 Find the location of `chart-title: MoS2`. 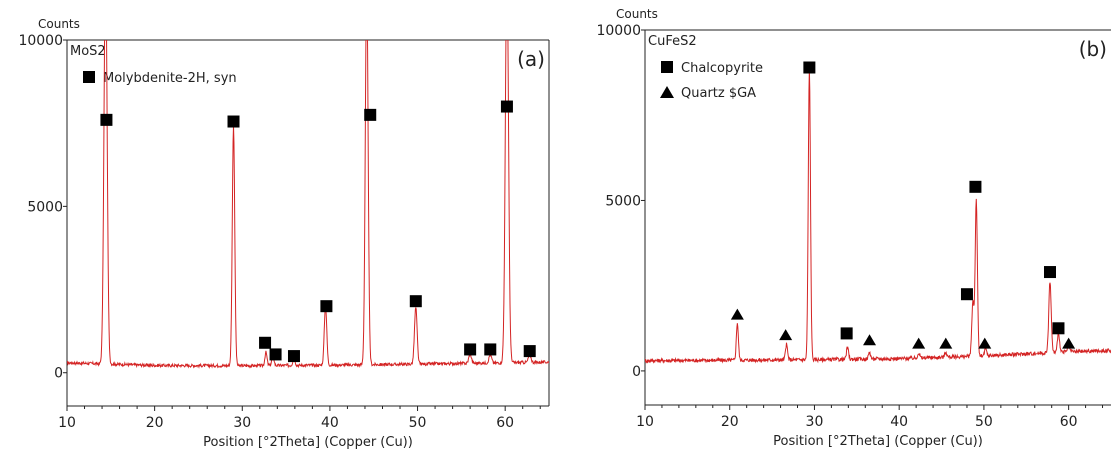

chart-title: MoS2 is located at coordinates (88, 51).